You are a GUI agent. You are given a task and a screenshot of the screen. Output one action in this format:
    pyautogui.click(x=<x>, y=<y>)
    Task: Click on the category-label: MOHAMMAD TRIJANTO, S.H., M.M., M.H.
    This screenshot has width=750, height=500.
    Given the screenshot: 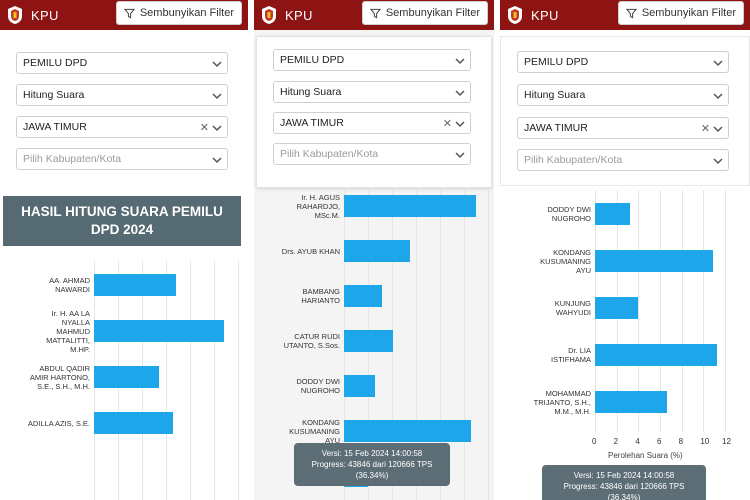 What is the action you would take?
    pyautogui.click(x=547, y=402)
    